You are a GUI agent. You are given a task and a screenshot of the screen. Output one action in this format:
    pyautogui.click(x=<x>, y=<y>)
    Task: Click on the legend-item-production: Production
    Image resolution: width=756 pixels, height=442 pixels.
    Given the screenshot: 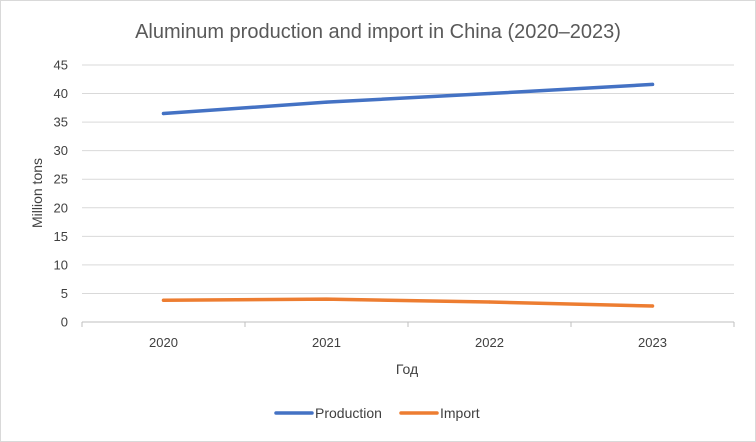 What is the action you would take?
    pyautogui.click(x=328, y=413)
    